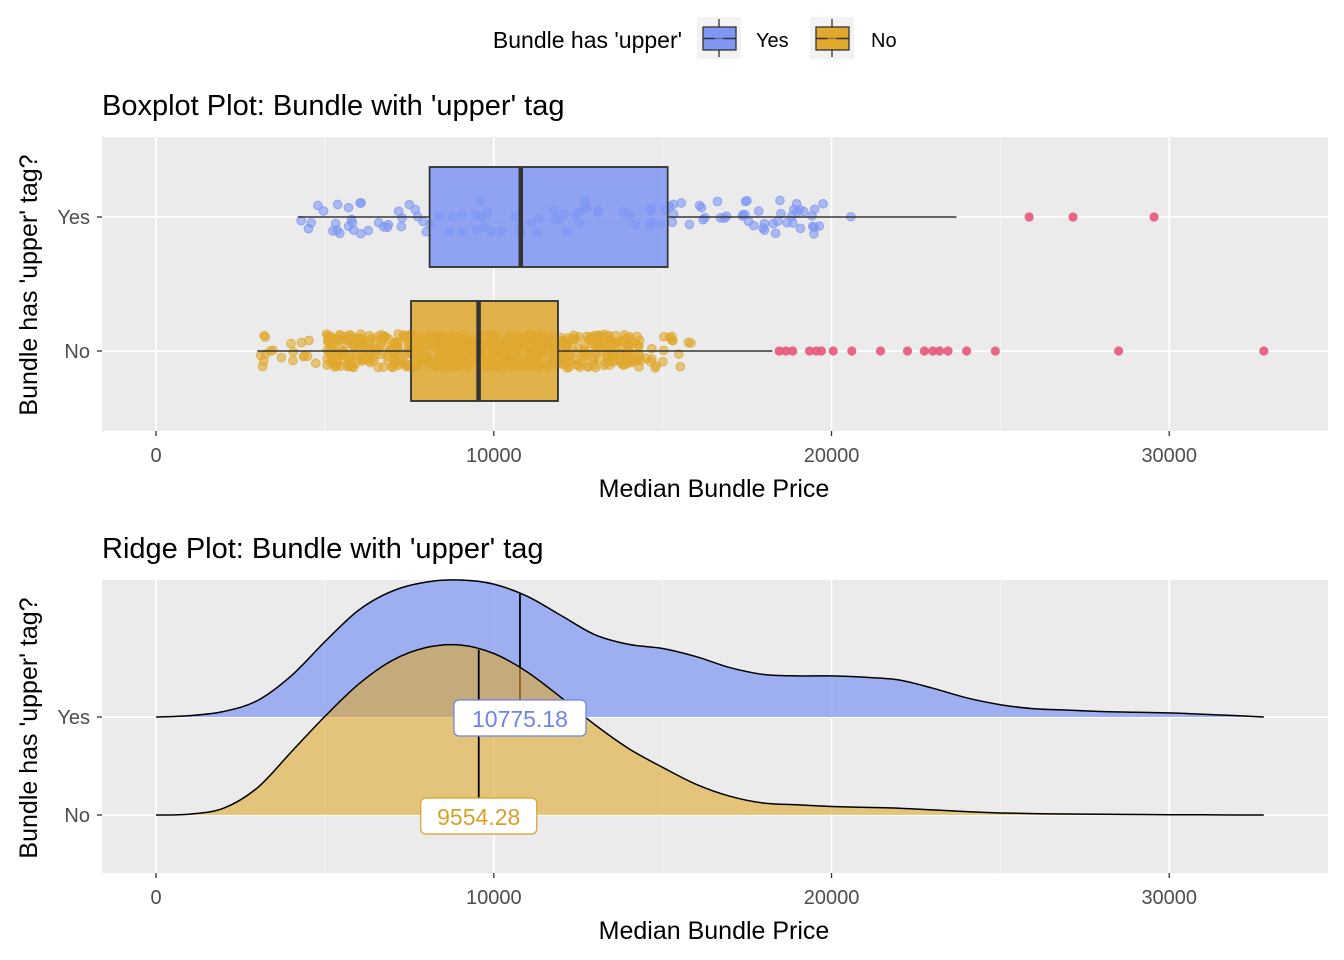  Describe the element at coordinates (1169, 898) in the screenshot. I see `ridge-x-tick-label: 30000` at that location.